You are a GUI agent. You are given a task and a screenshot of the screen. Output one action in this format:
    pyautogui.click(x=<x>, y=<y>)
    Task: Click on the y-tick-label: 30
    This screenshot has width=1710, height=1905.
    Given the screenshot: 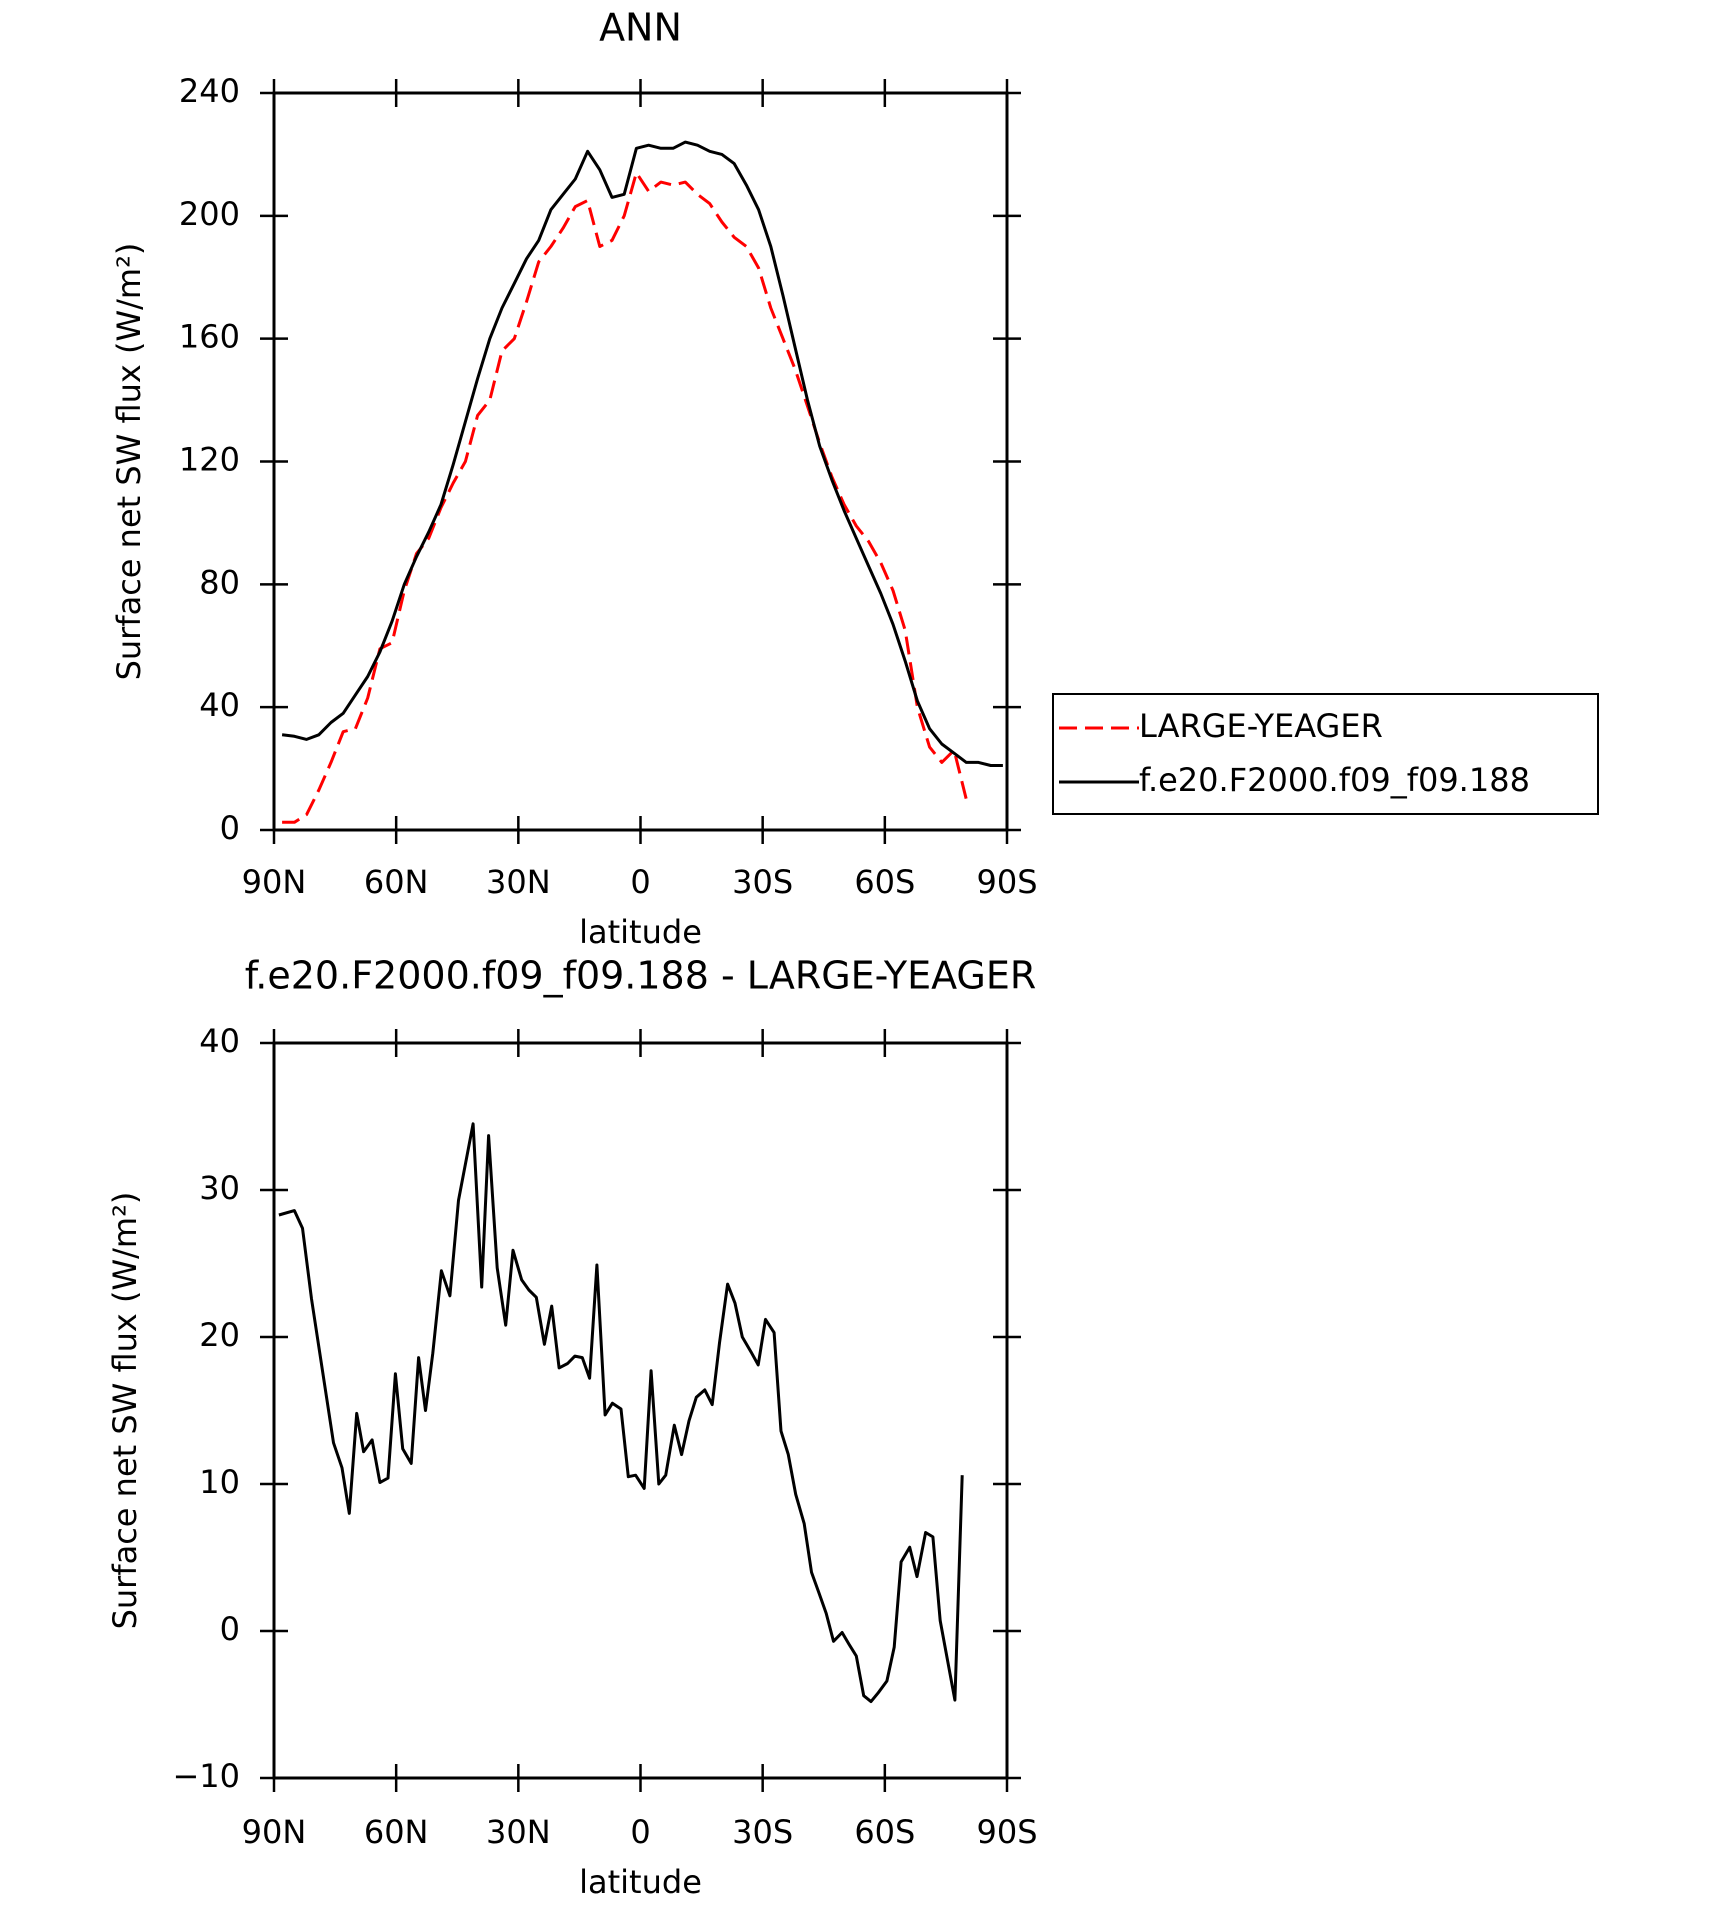 What is the action you would take?
    pyautogui.click(x=219, y=1188)
    